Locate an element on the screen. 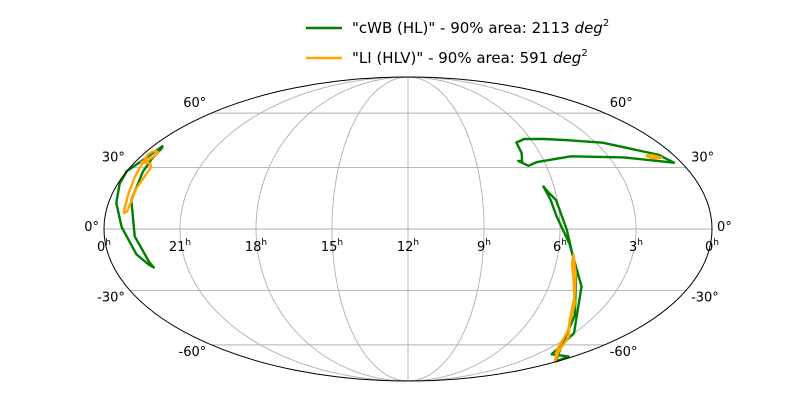  y-tick-label-right: -30° is located at coordinates (705, 297).